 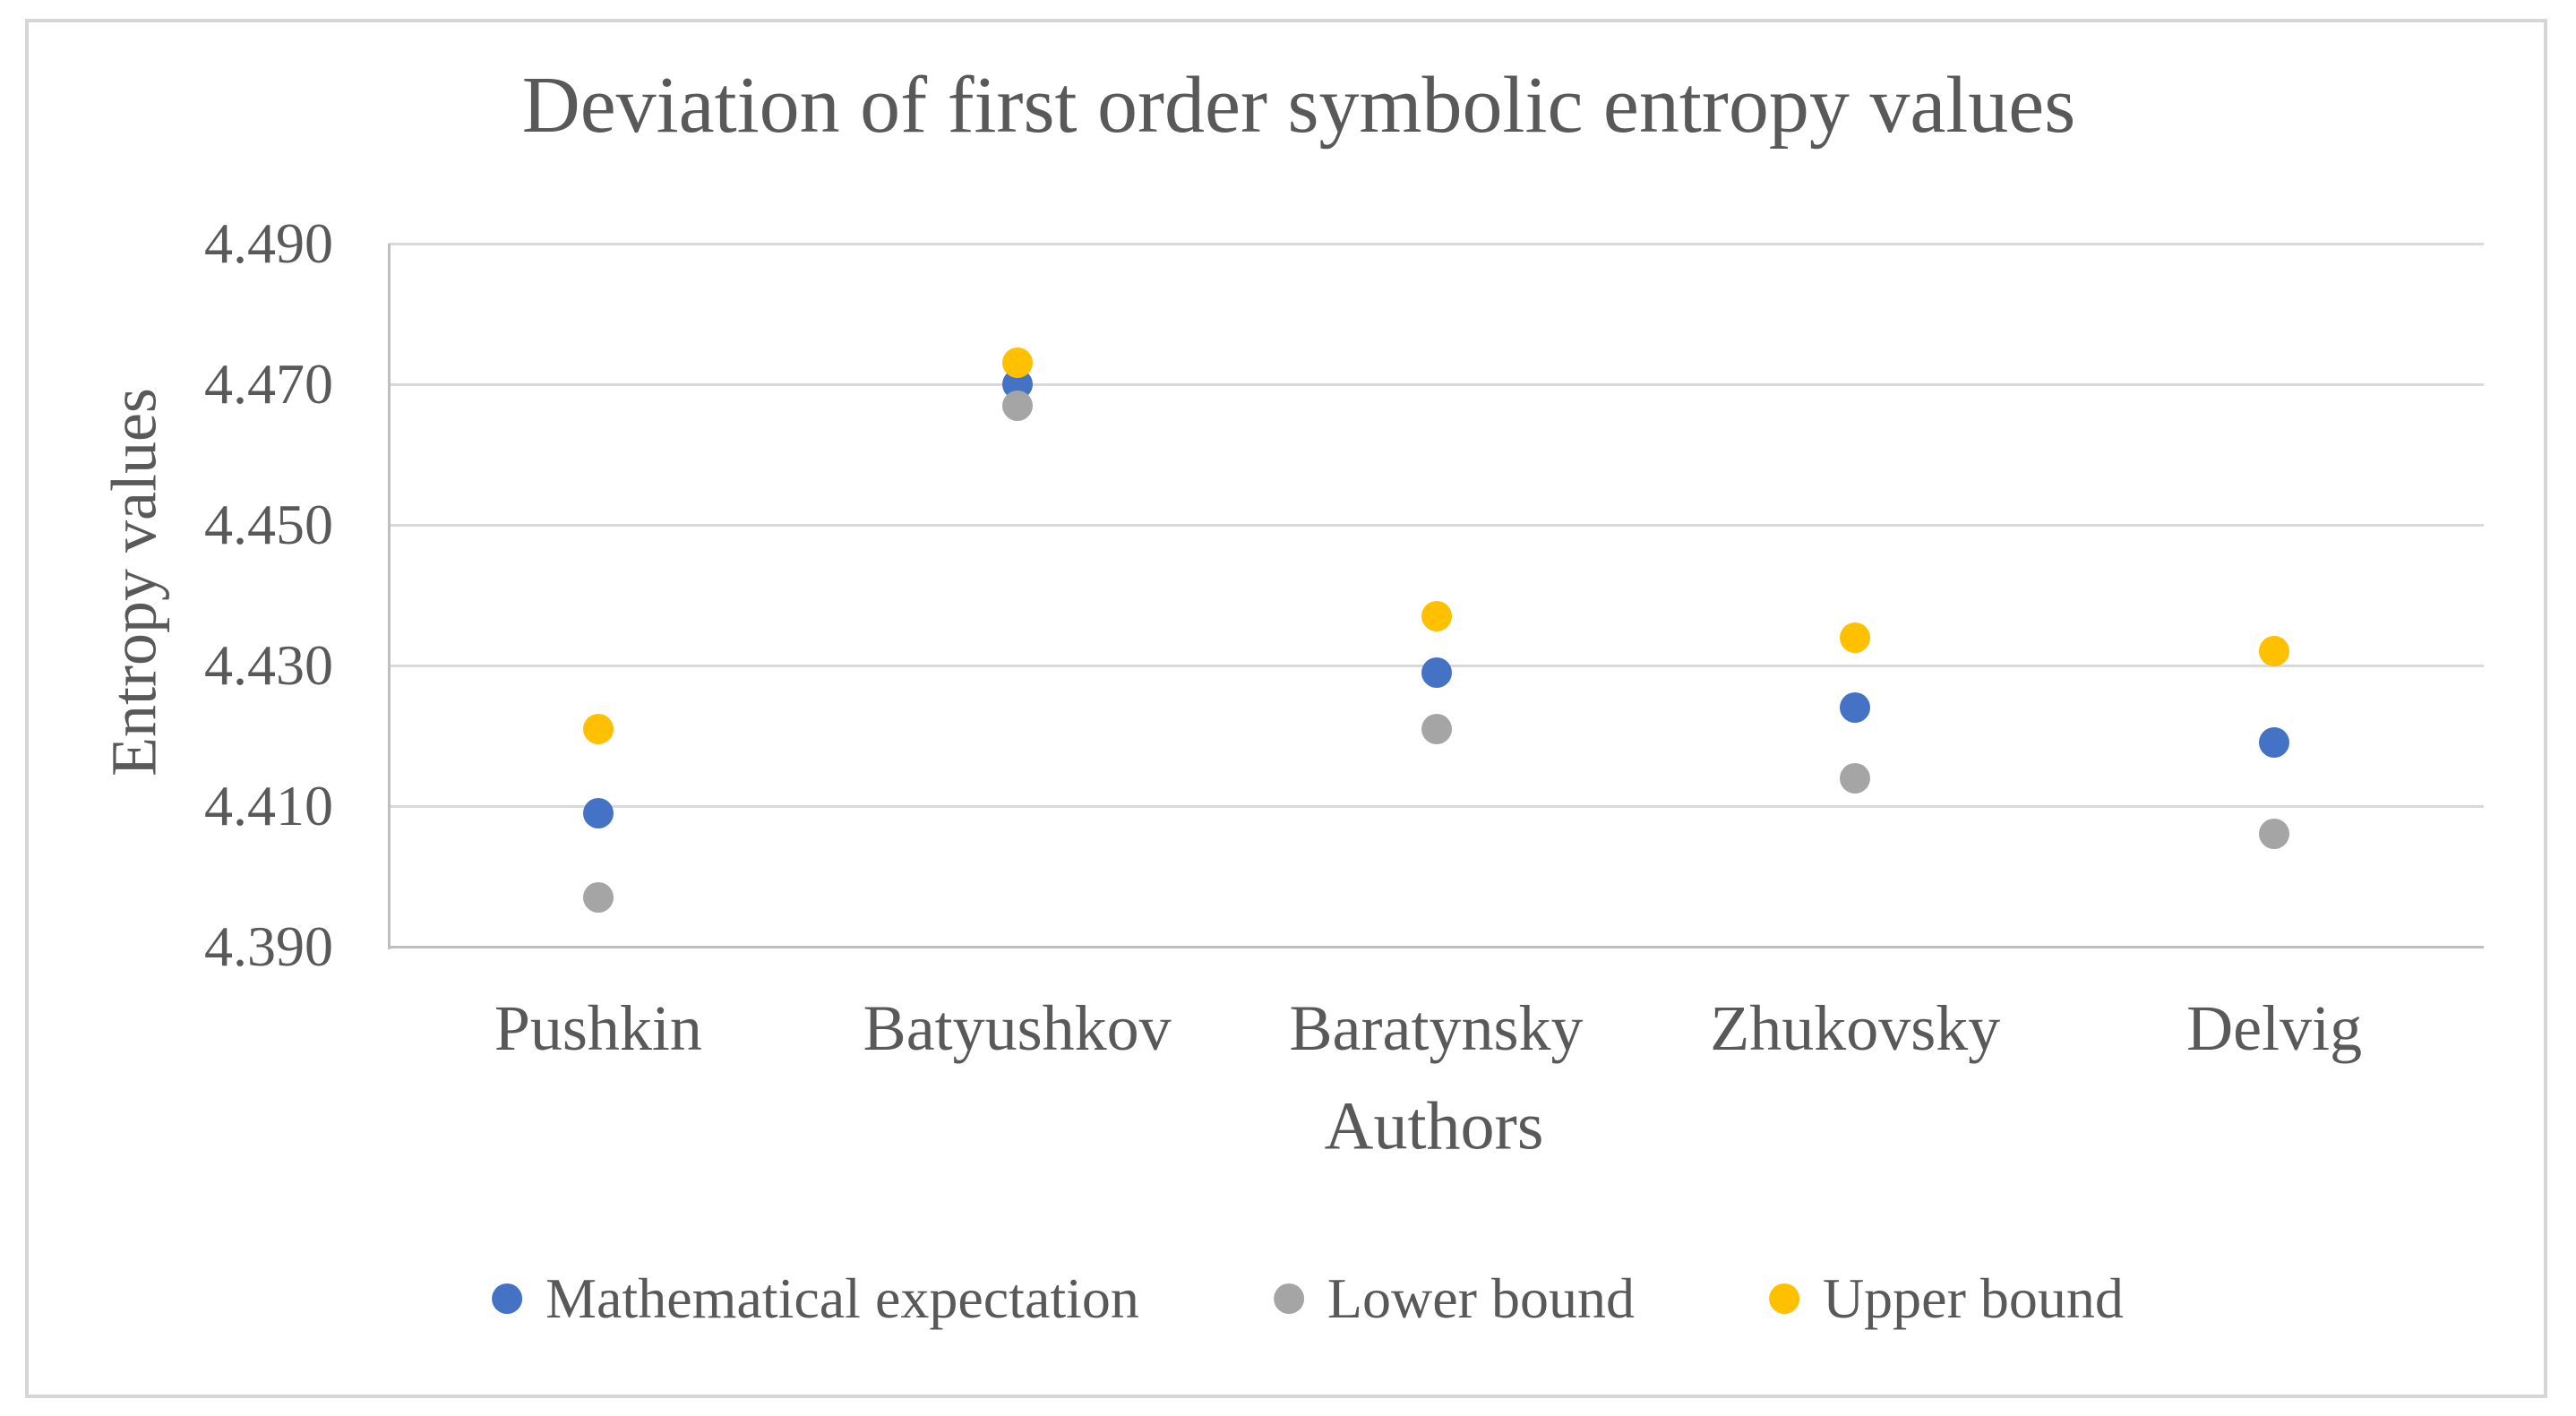 I want to click on x-axis-category-label: Baratynsky, so click(x=1436, y=1028).